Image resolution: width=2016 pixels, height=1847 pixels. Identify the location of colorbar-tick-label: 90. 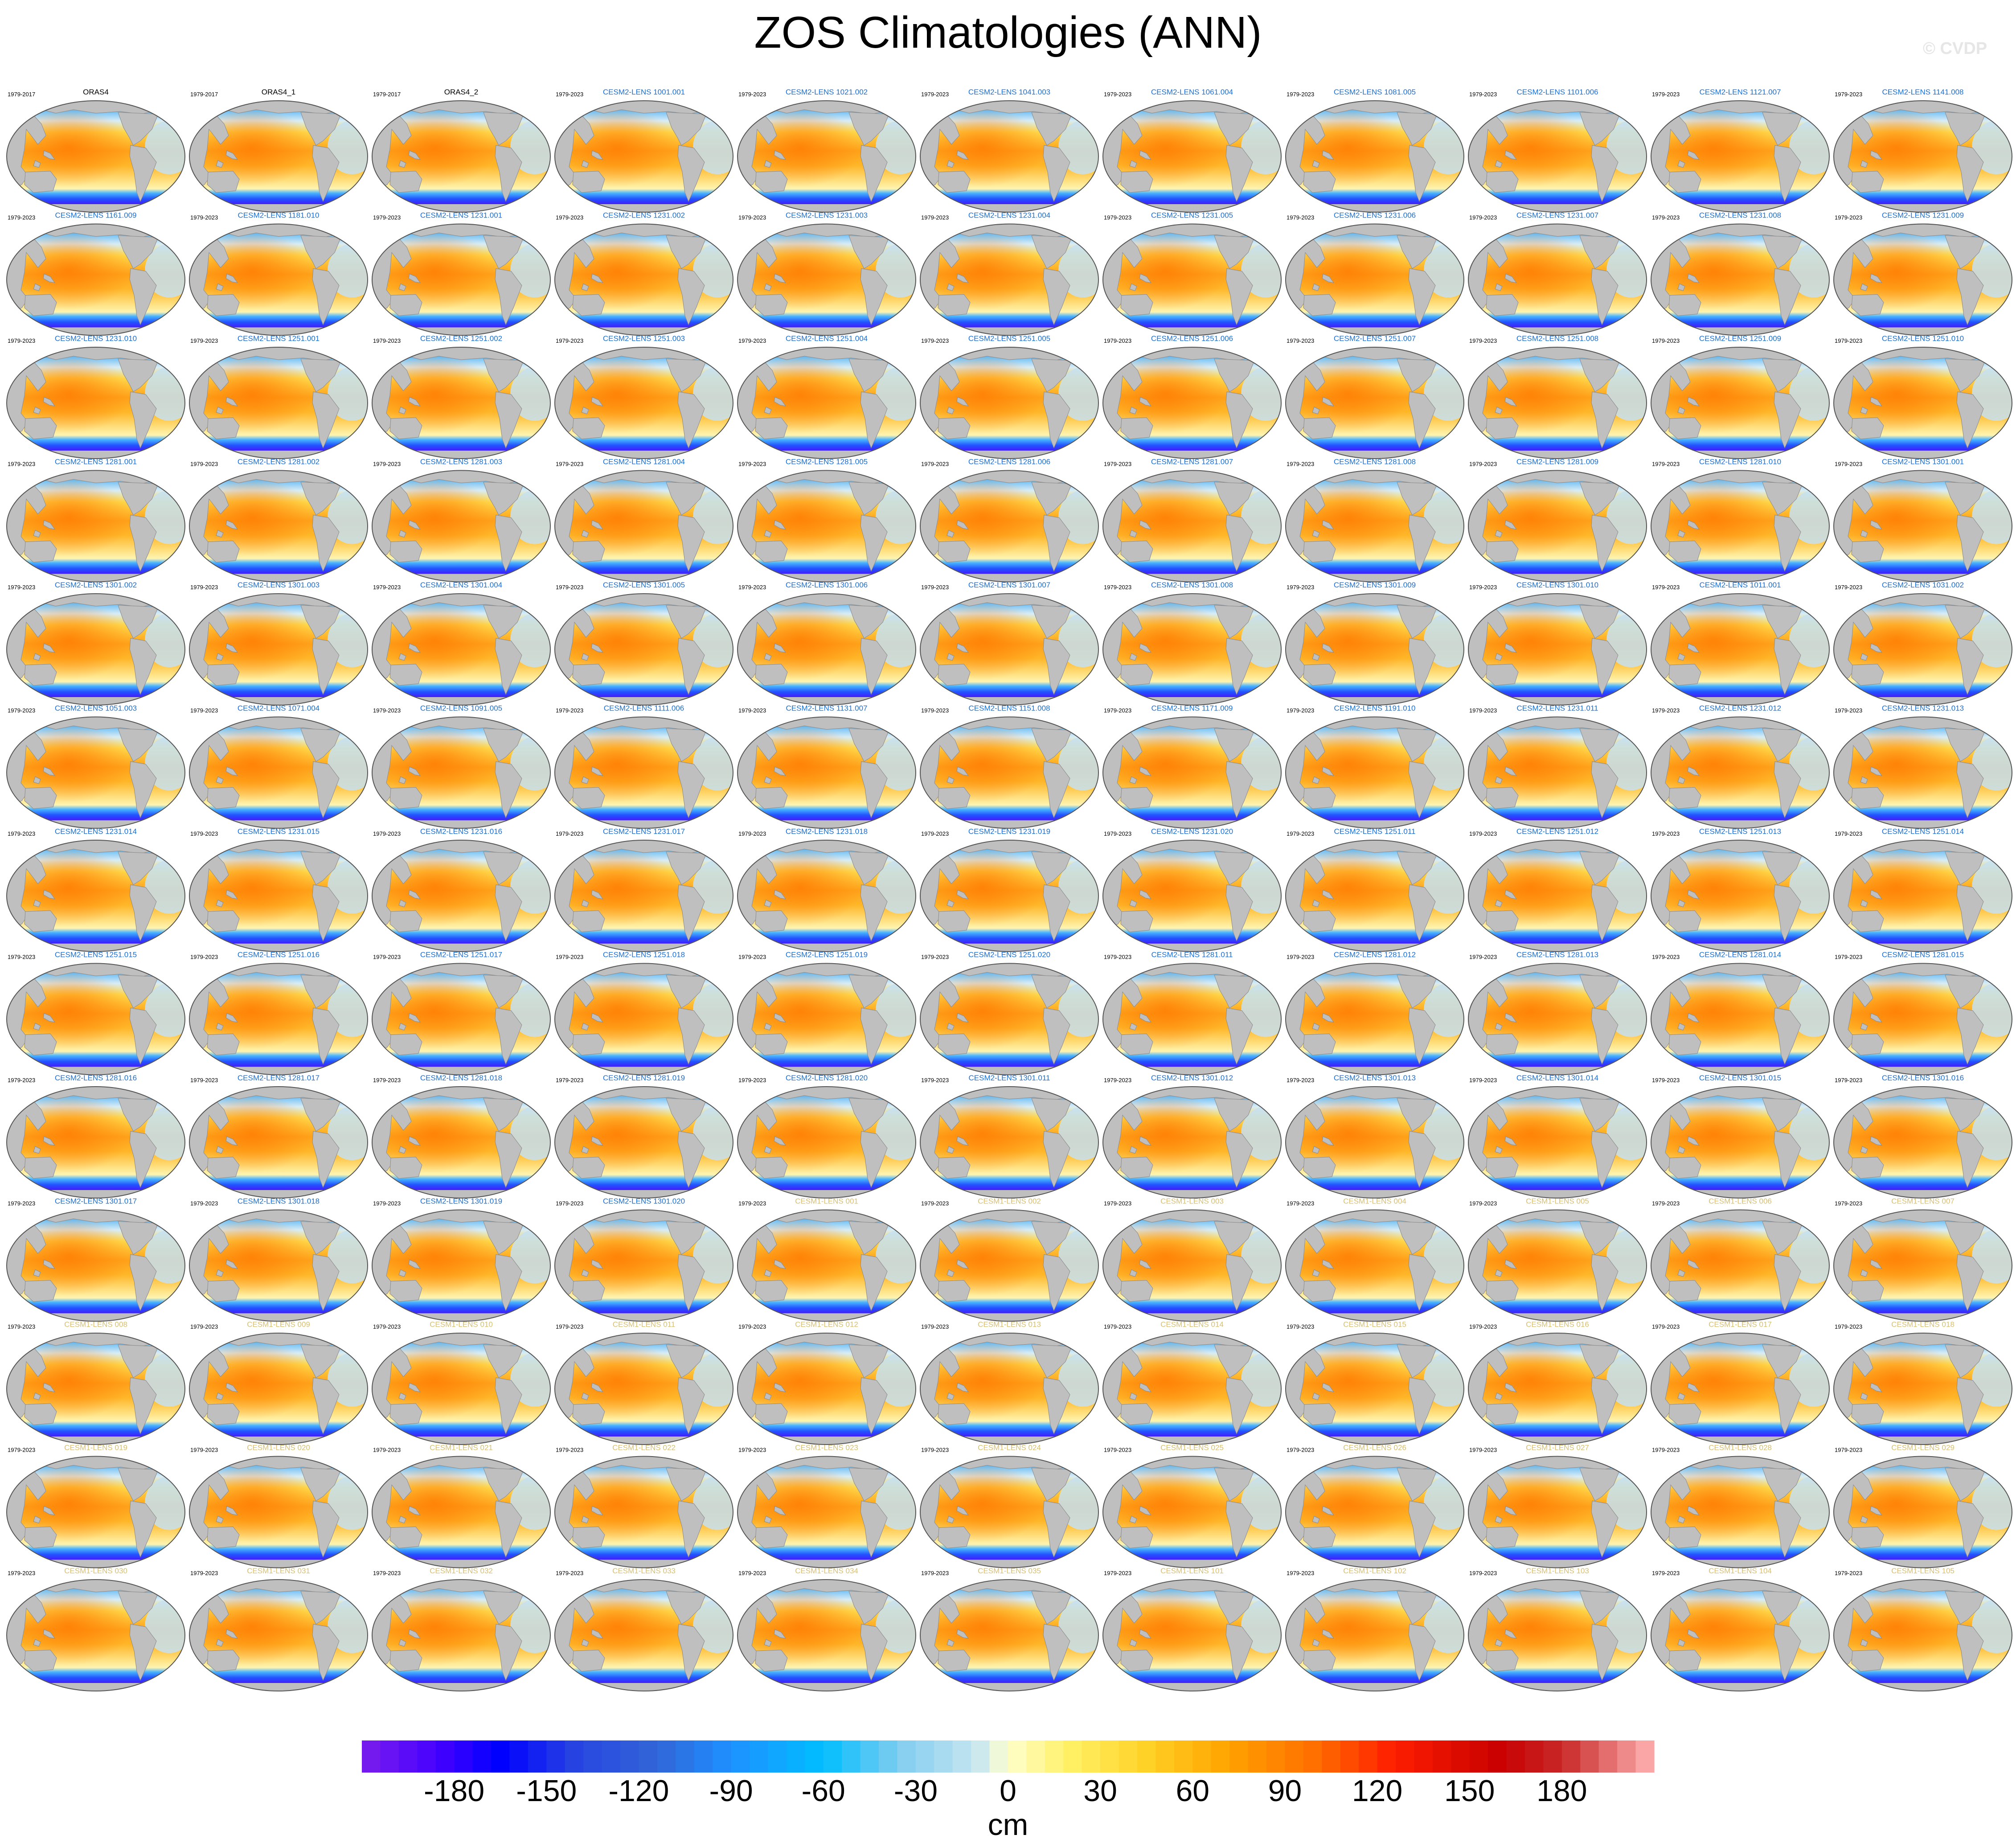
(1285, 1791).